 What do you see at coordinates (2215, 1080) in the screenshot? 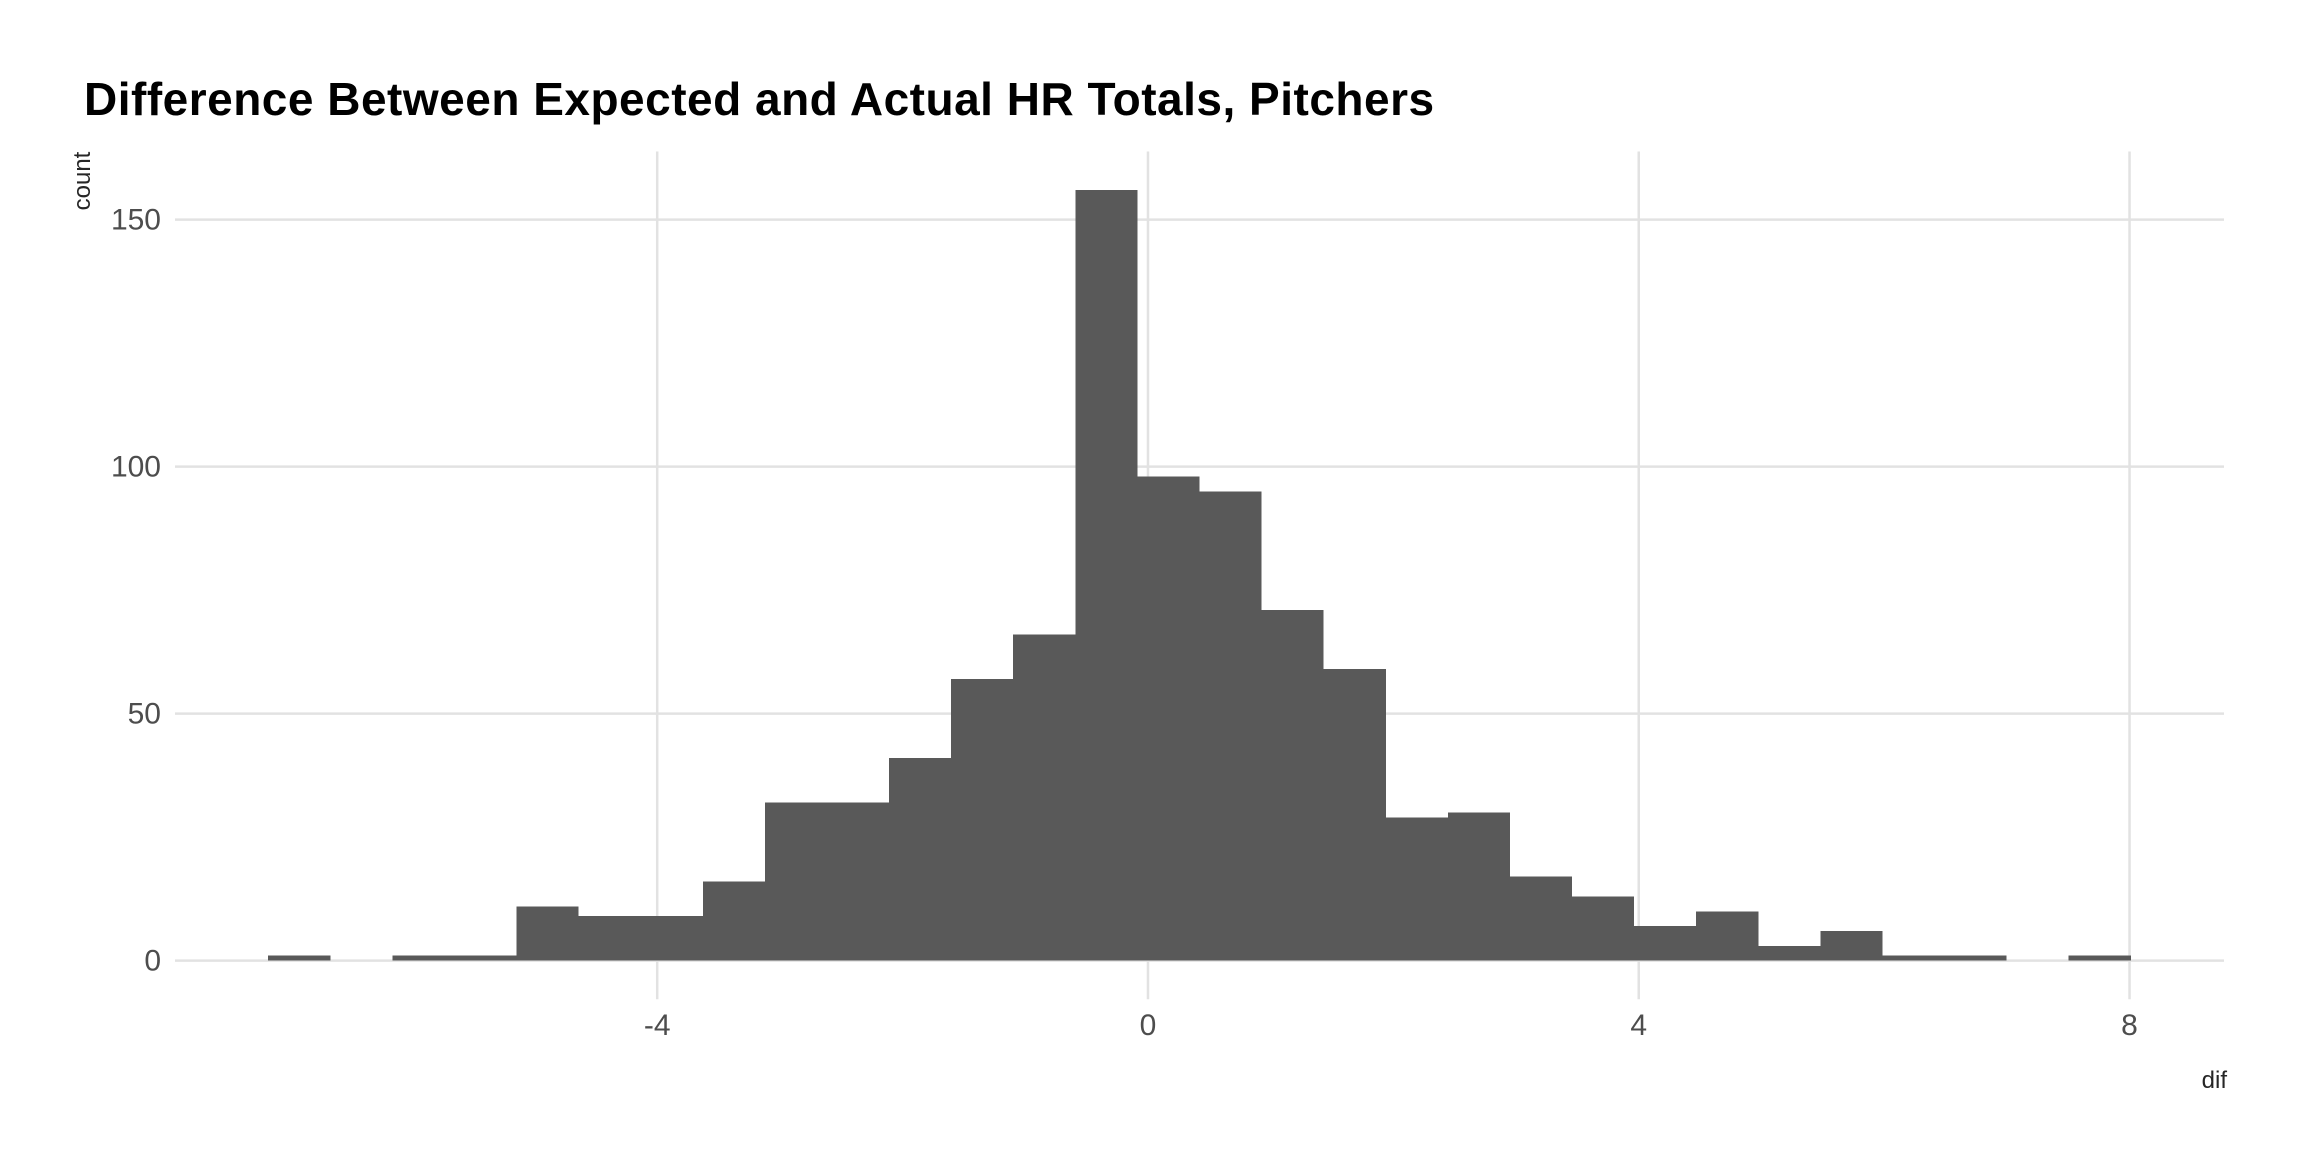
I see `x-axis-label: dif` at bounding box center [2215, 1080].